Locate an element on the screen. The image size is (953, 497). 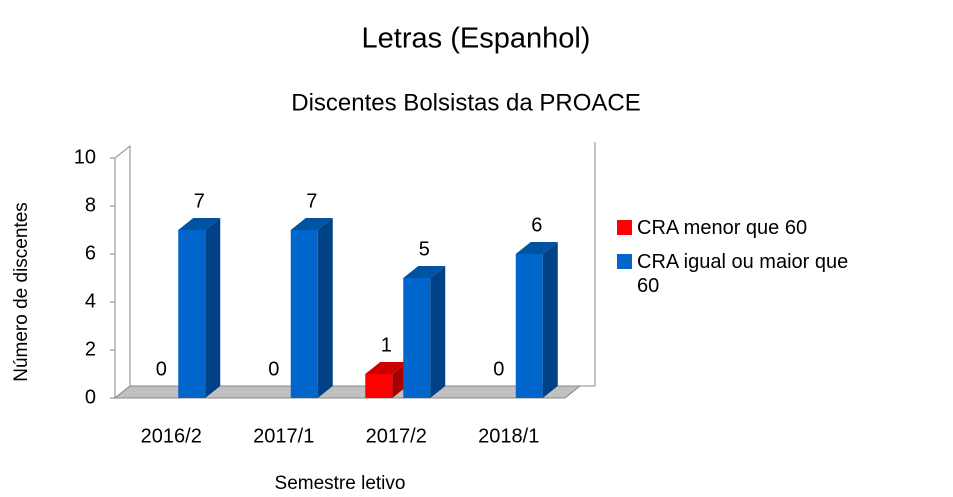
x-tick-label: 2017/1 is located at coordinates (283, 436).